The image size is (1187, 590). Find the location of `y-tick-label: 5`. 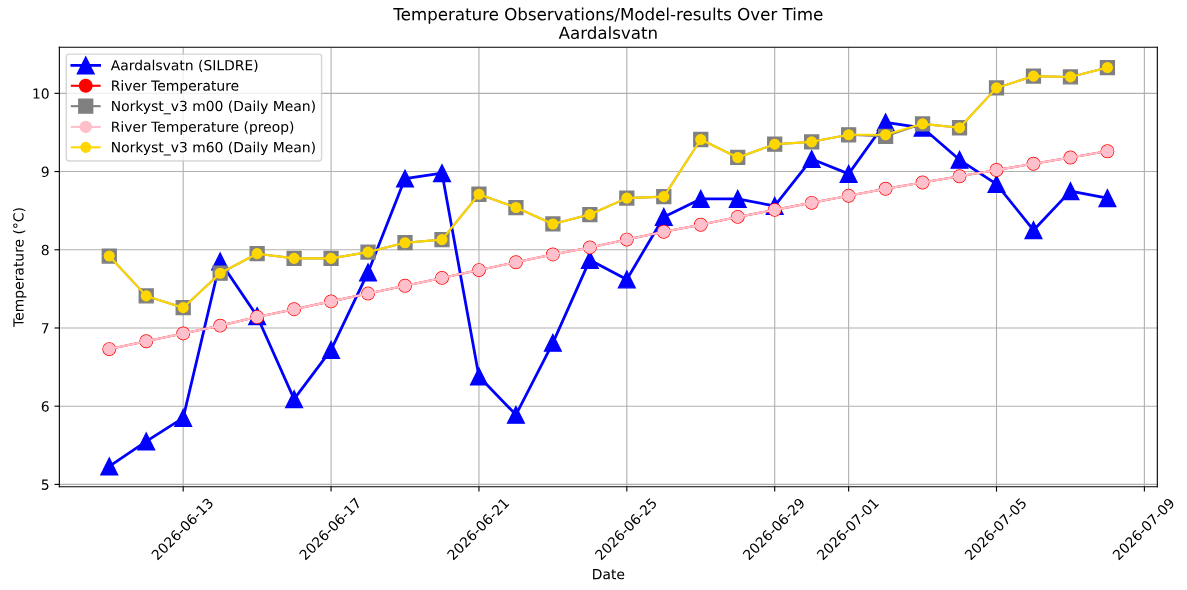

y-tick-label: 5 is located at coordinates (45, 484).